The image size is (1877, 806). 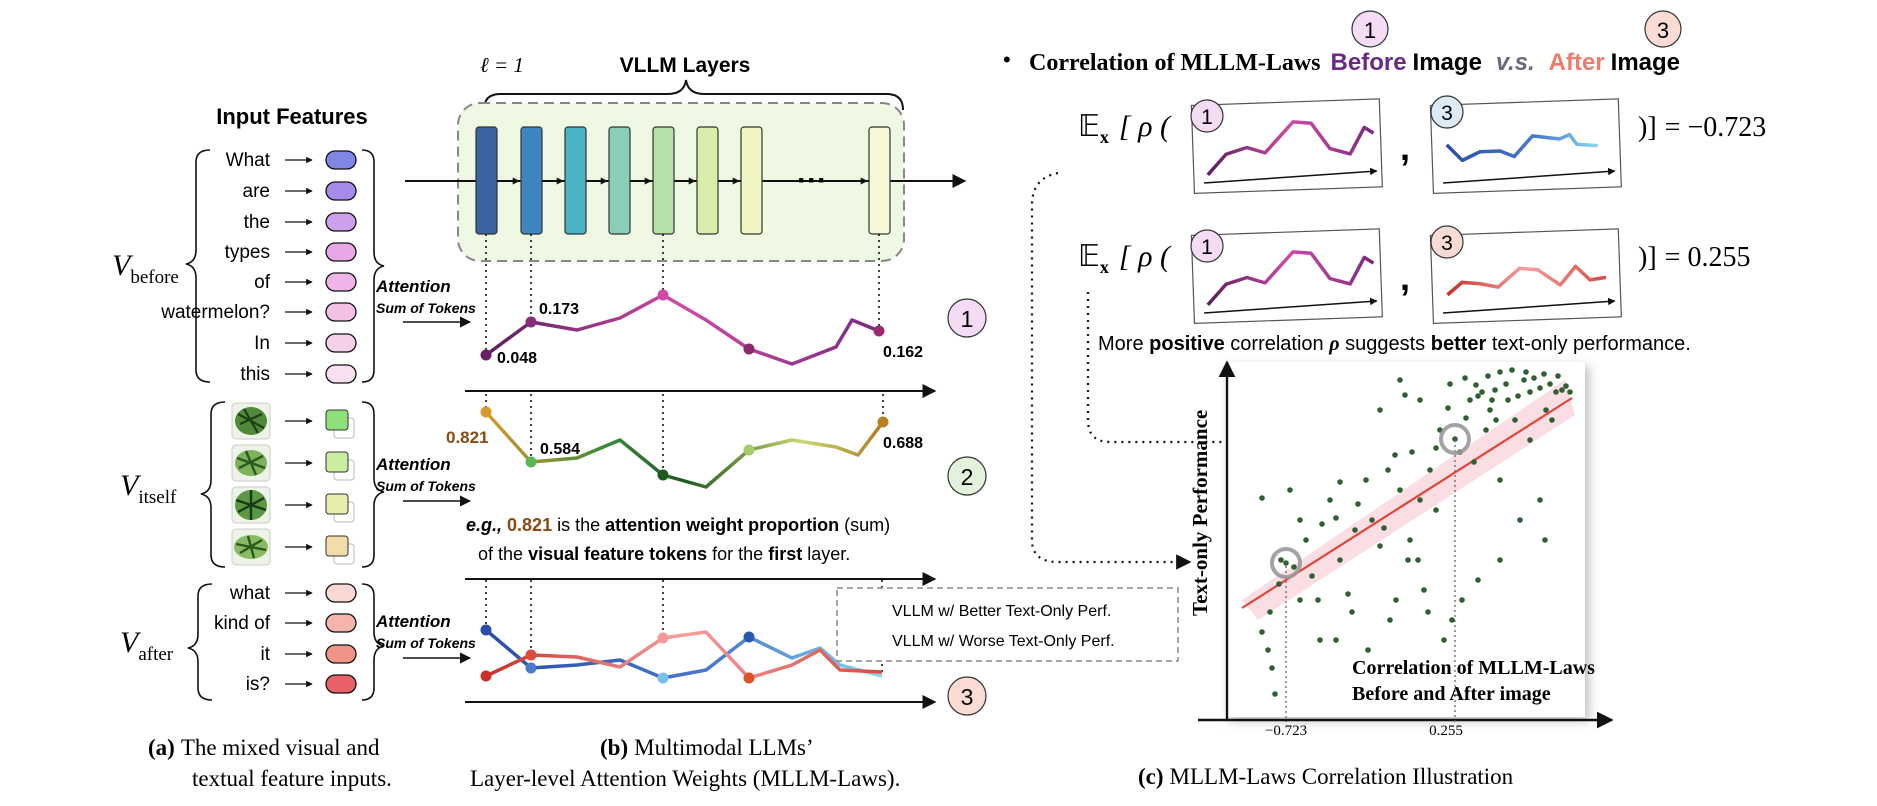 I want to click on equation-1-prefix: 𝔼x[ ρ (, so click(x=1125, y=128).